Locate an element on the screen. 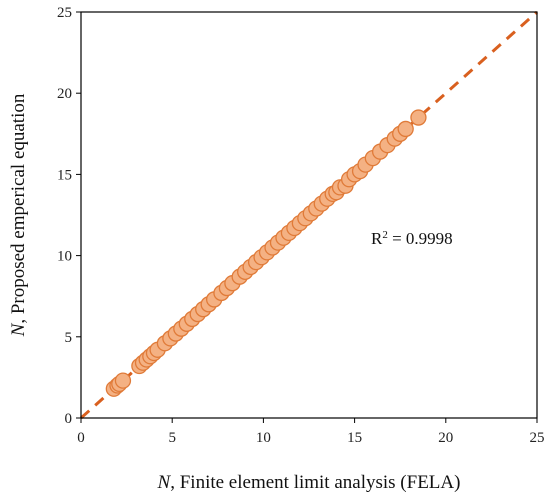 This screenshot has height=499, width=550. x-axis-title: N, Finite element limit analysis (FELA) is located at coordinates (309, 482).